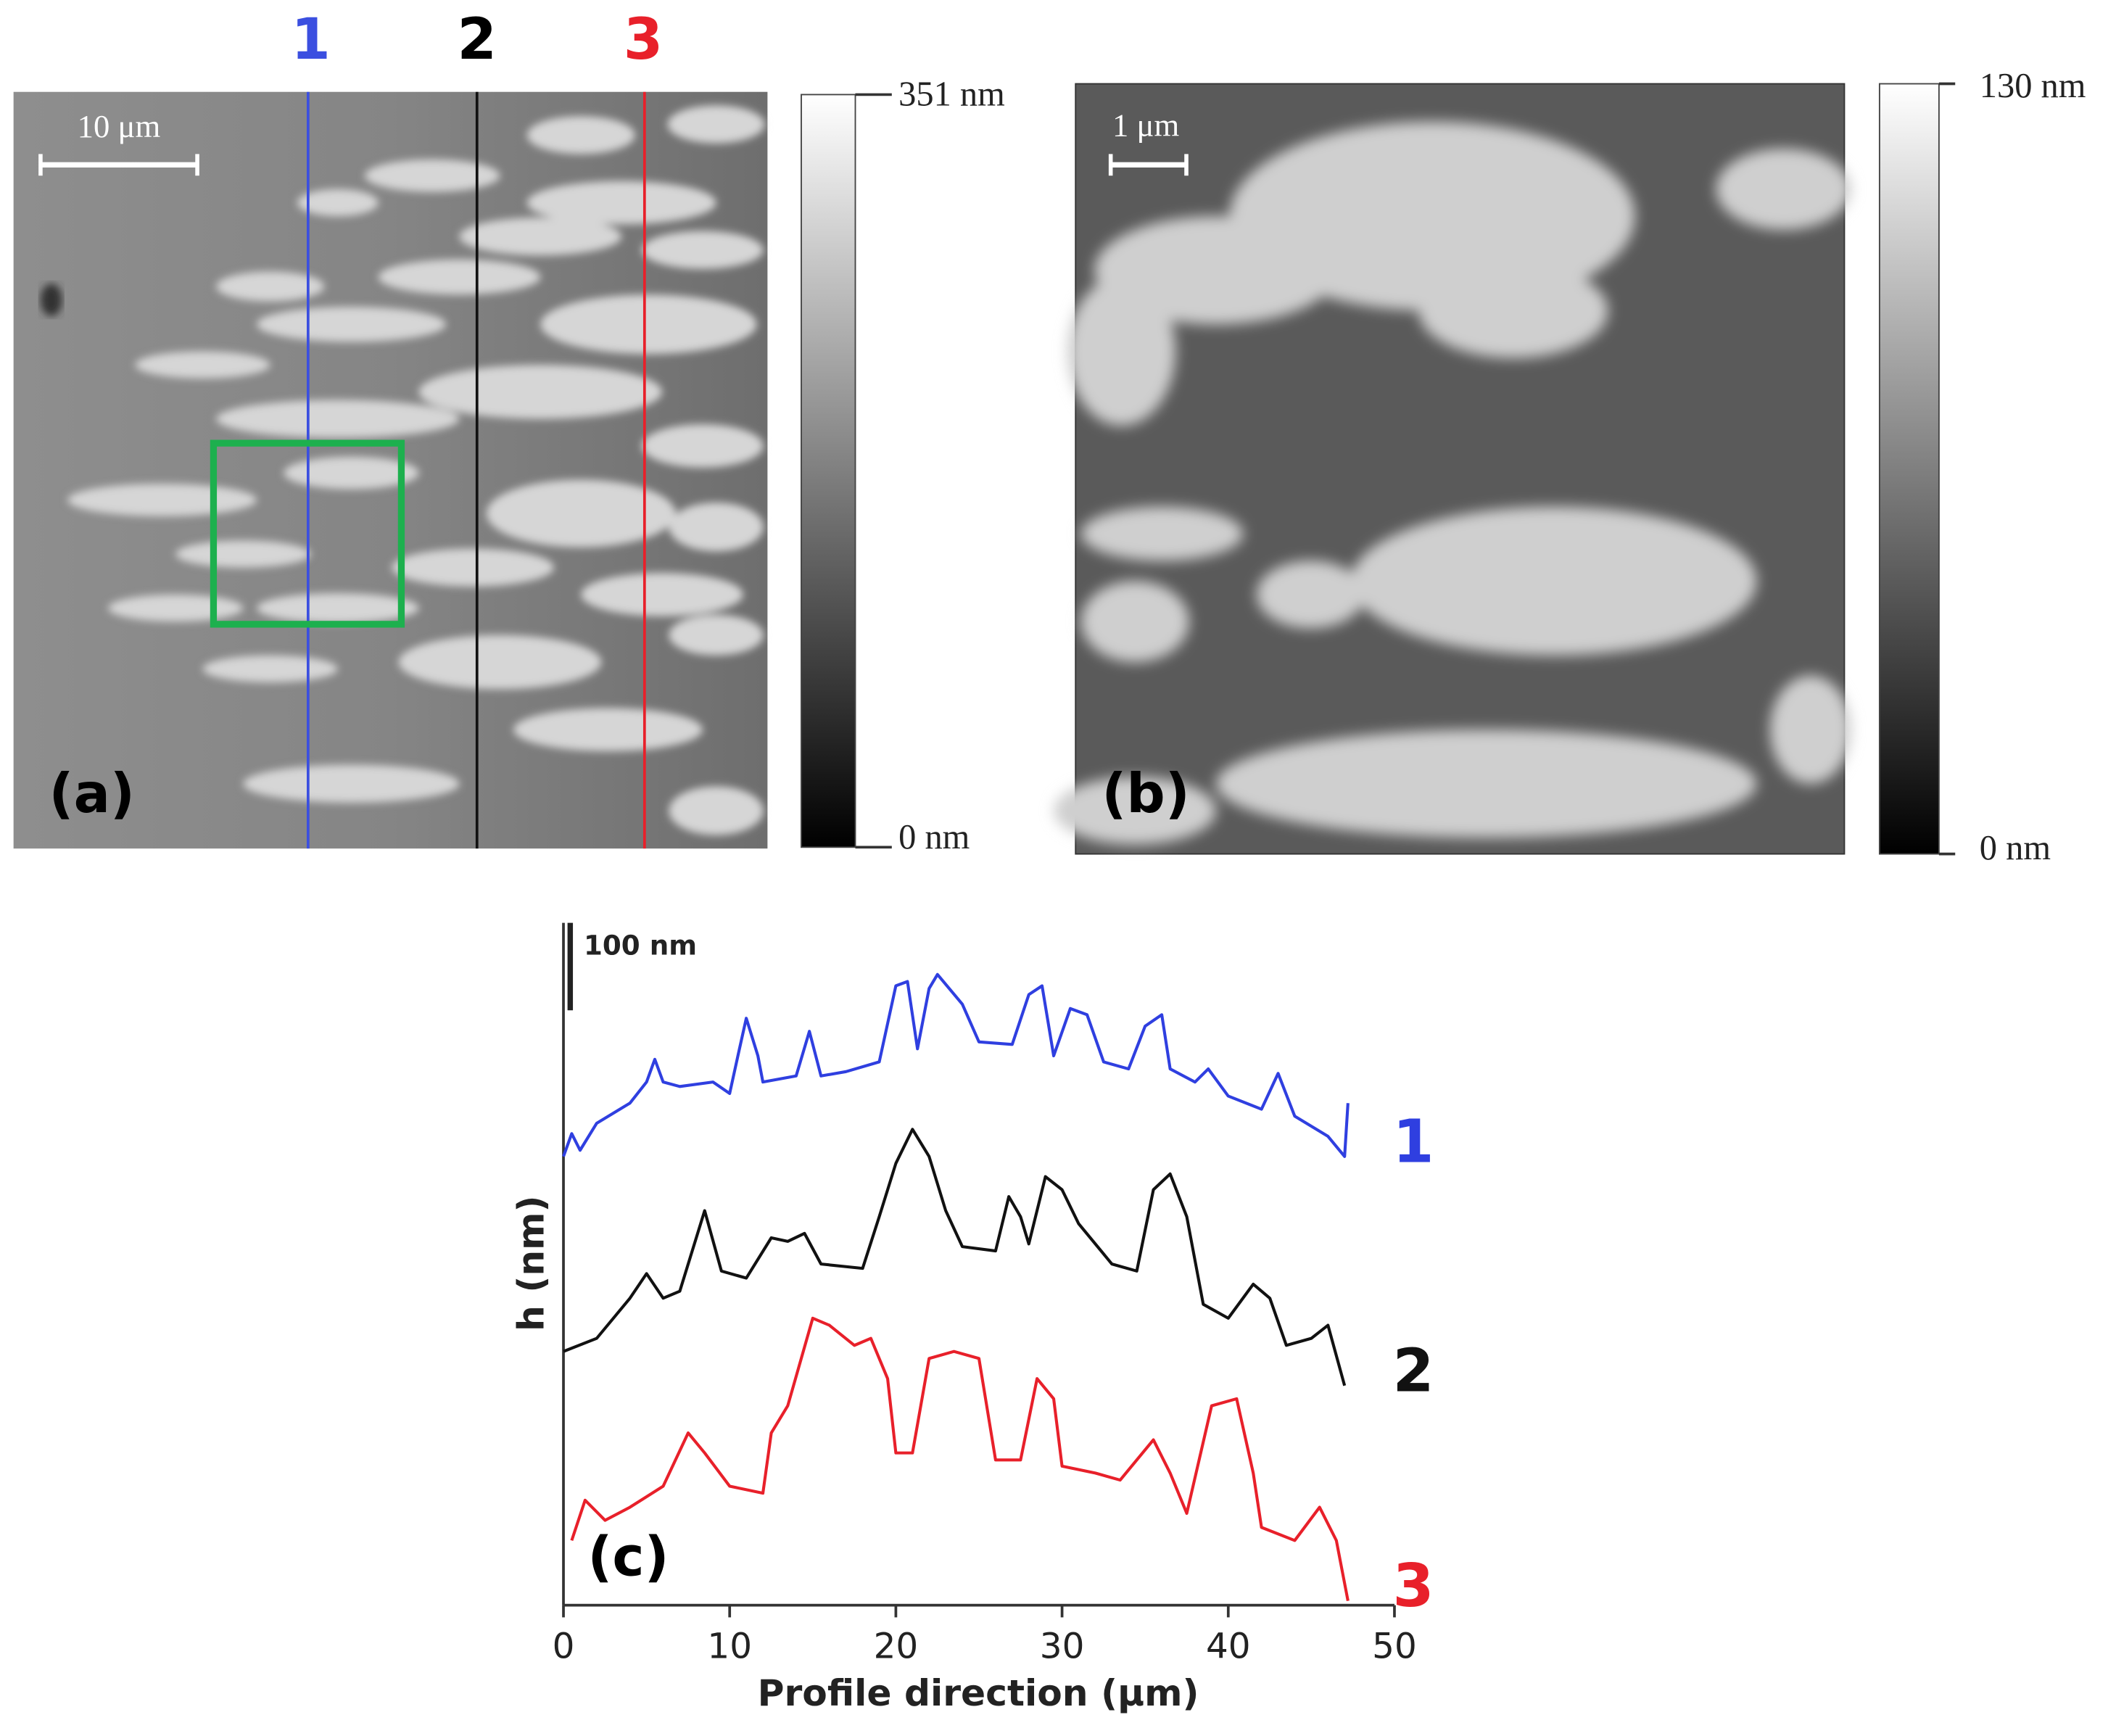 The height and width of the screenshot is (1736, 2116). What do you see at coordinates (310, 40) in the screenshot?
I see `line-label: 1` at bounding box center [310, 40].